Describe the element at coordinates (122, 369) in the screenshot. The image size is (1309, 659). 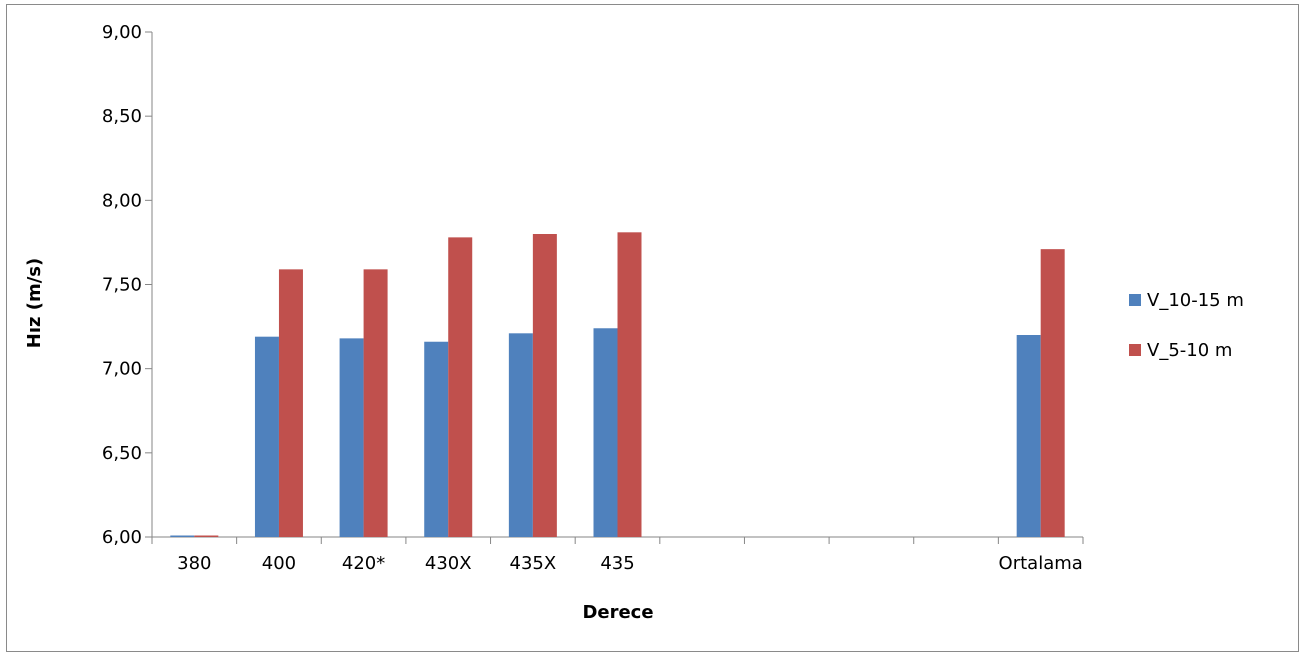
I see `y-tick-label: 7,00` at that location.